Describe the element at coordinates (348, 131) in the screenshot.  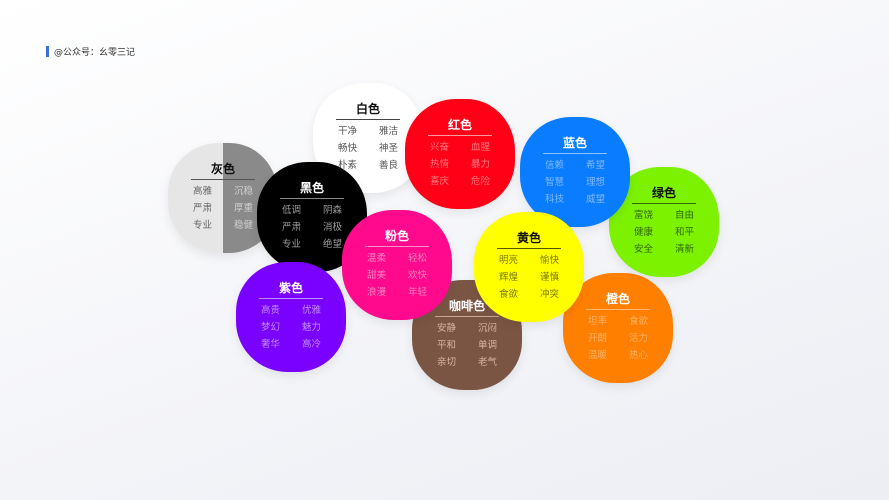
I see `keyword: 干净` at that location.